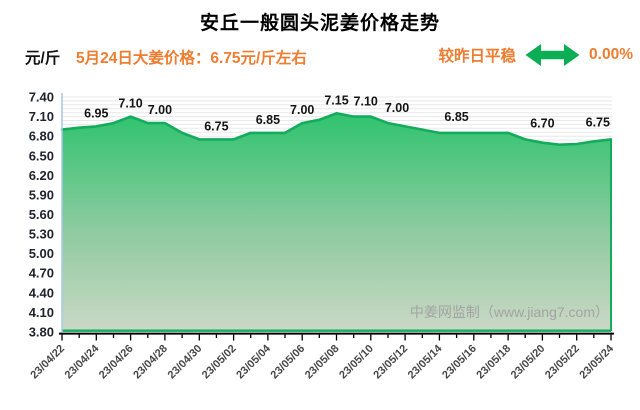 This screenshot has width=640, height=410. Describe the element at coordinates (82, 361) in the screenshot. I see `svg-text: 23/04/24` at that location.